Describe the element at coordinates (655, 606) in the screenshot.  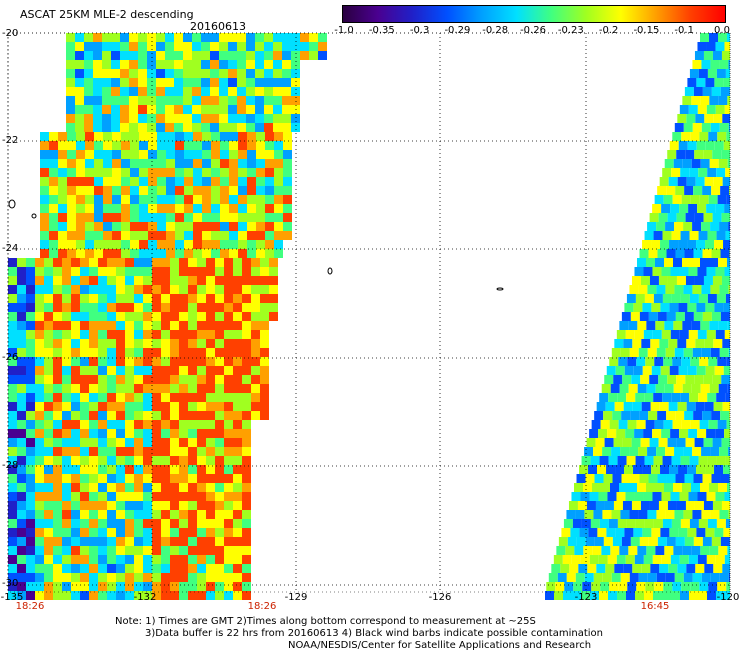
I see `time-label-right: 16:45` at that location.